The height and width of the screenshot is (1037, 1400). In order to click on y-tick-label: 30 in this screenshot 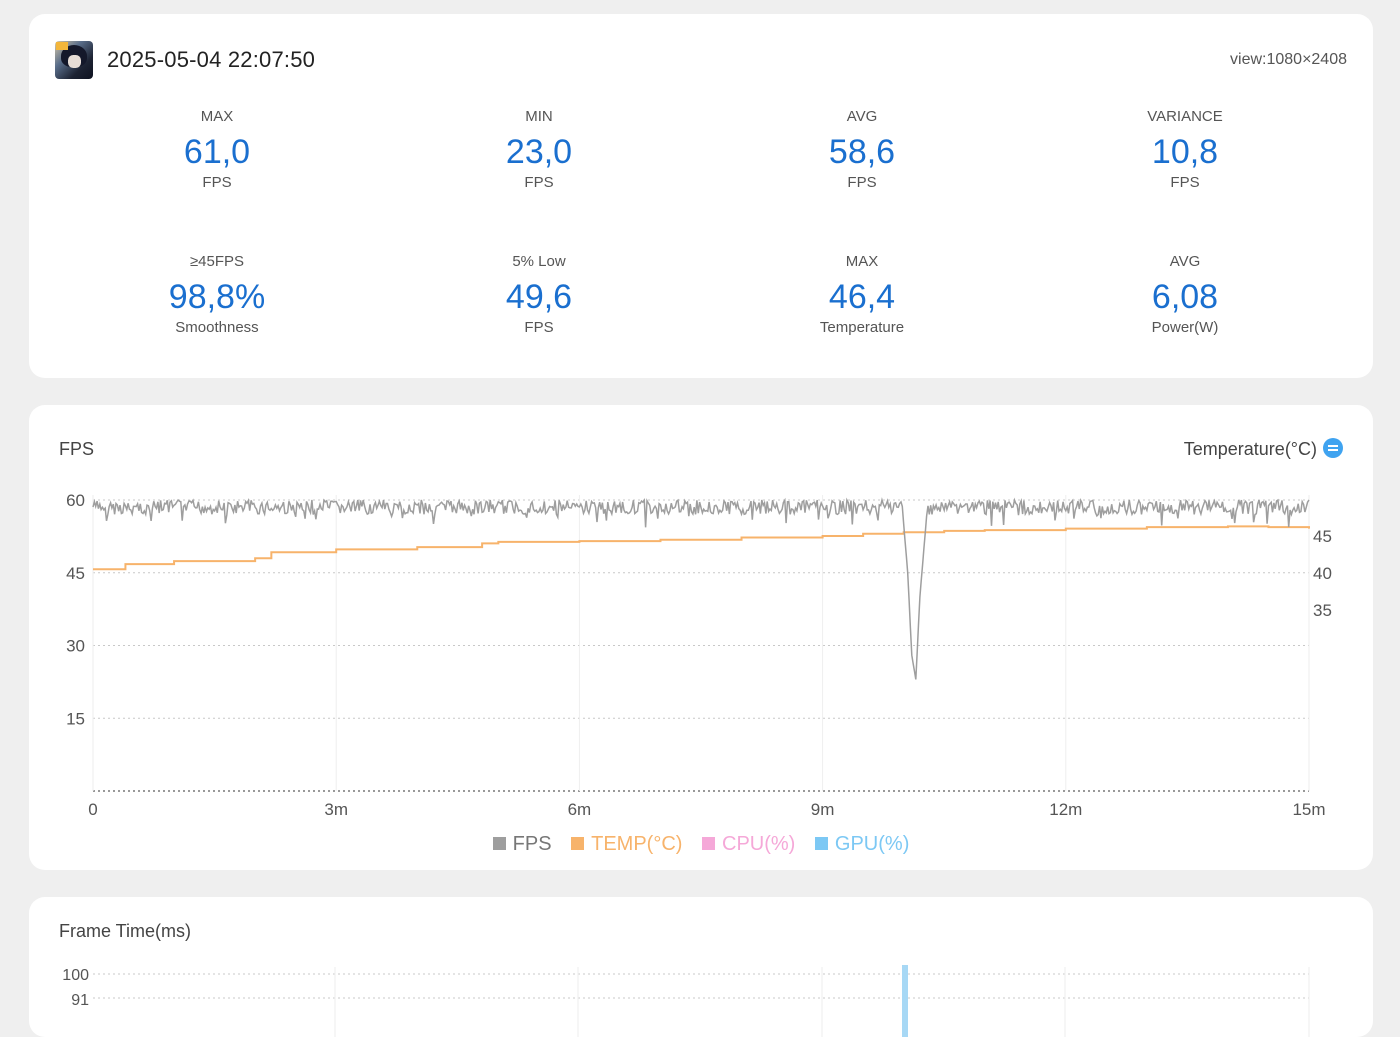, I will do `click(75, 646)`.